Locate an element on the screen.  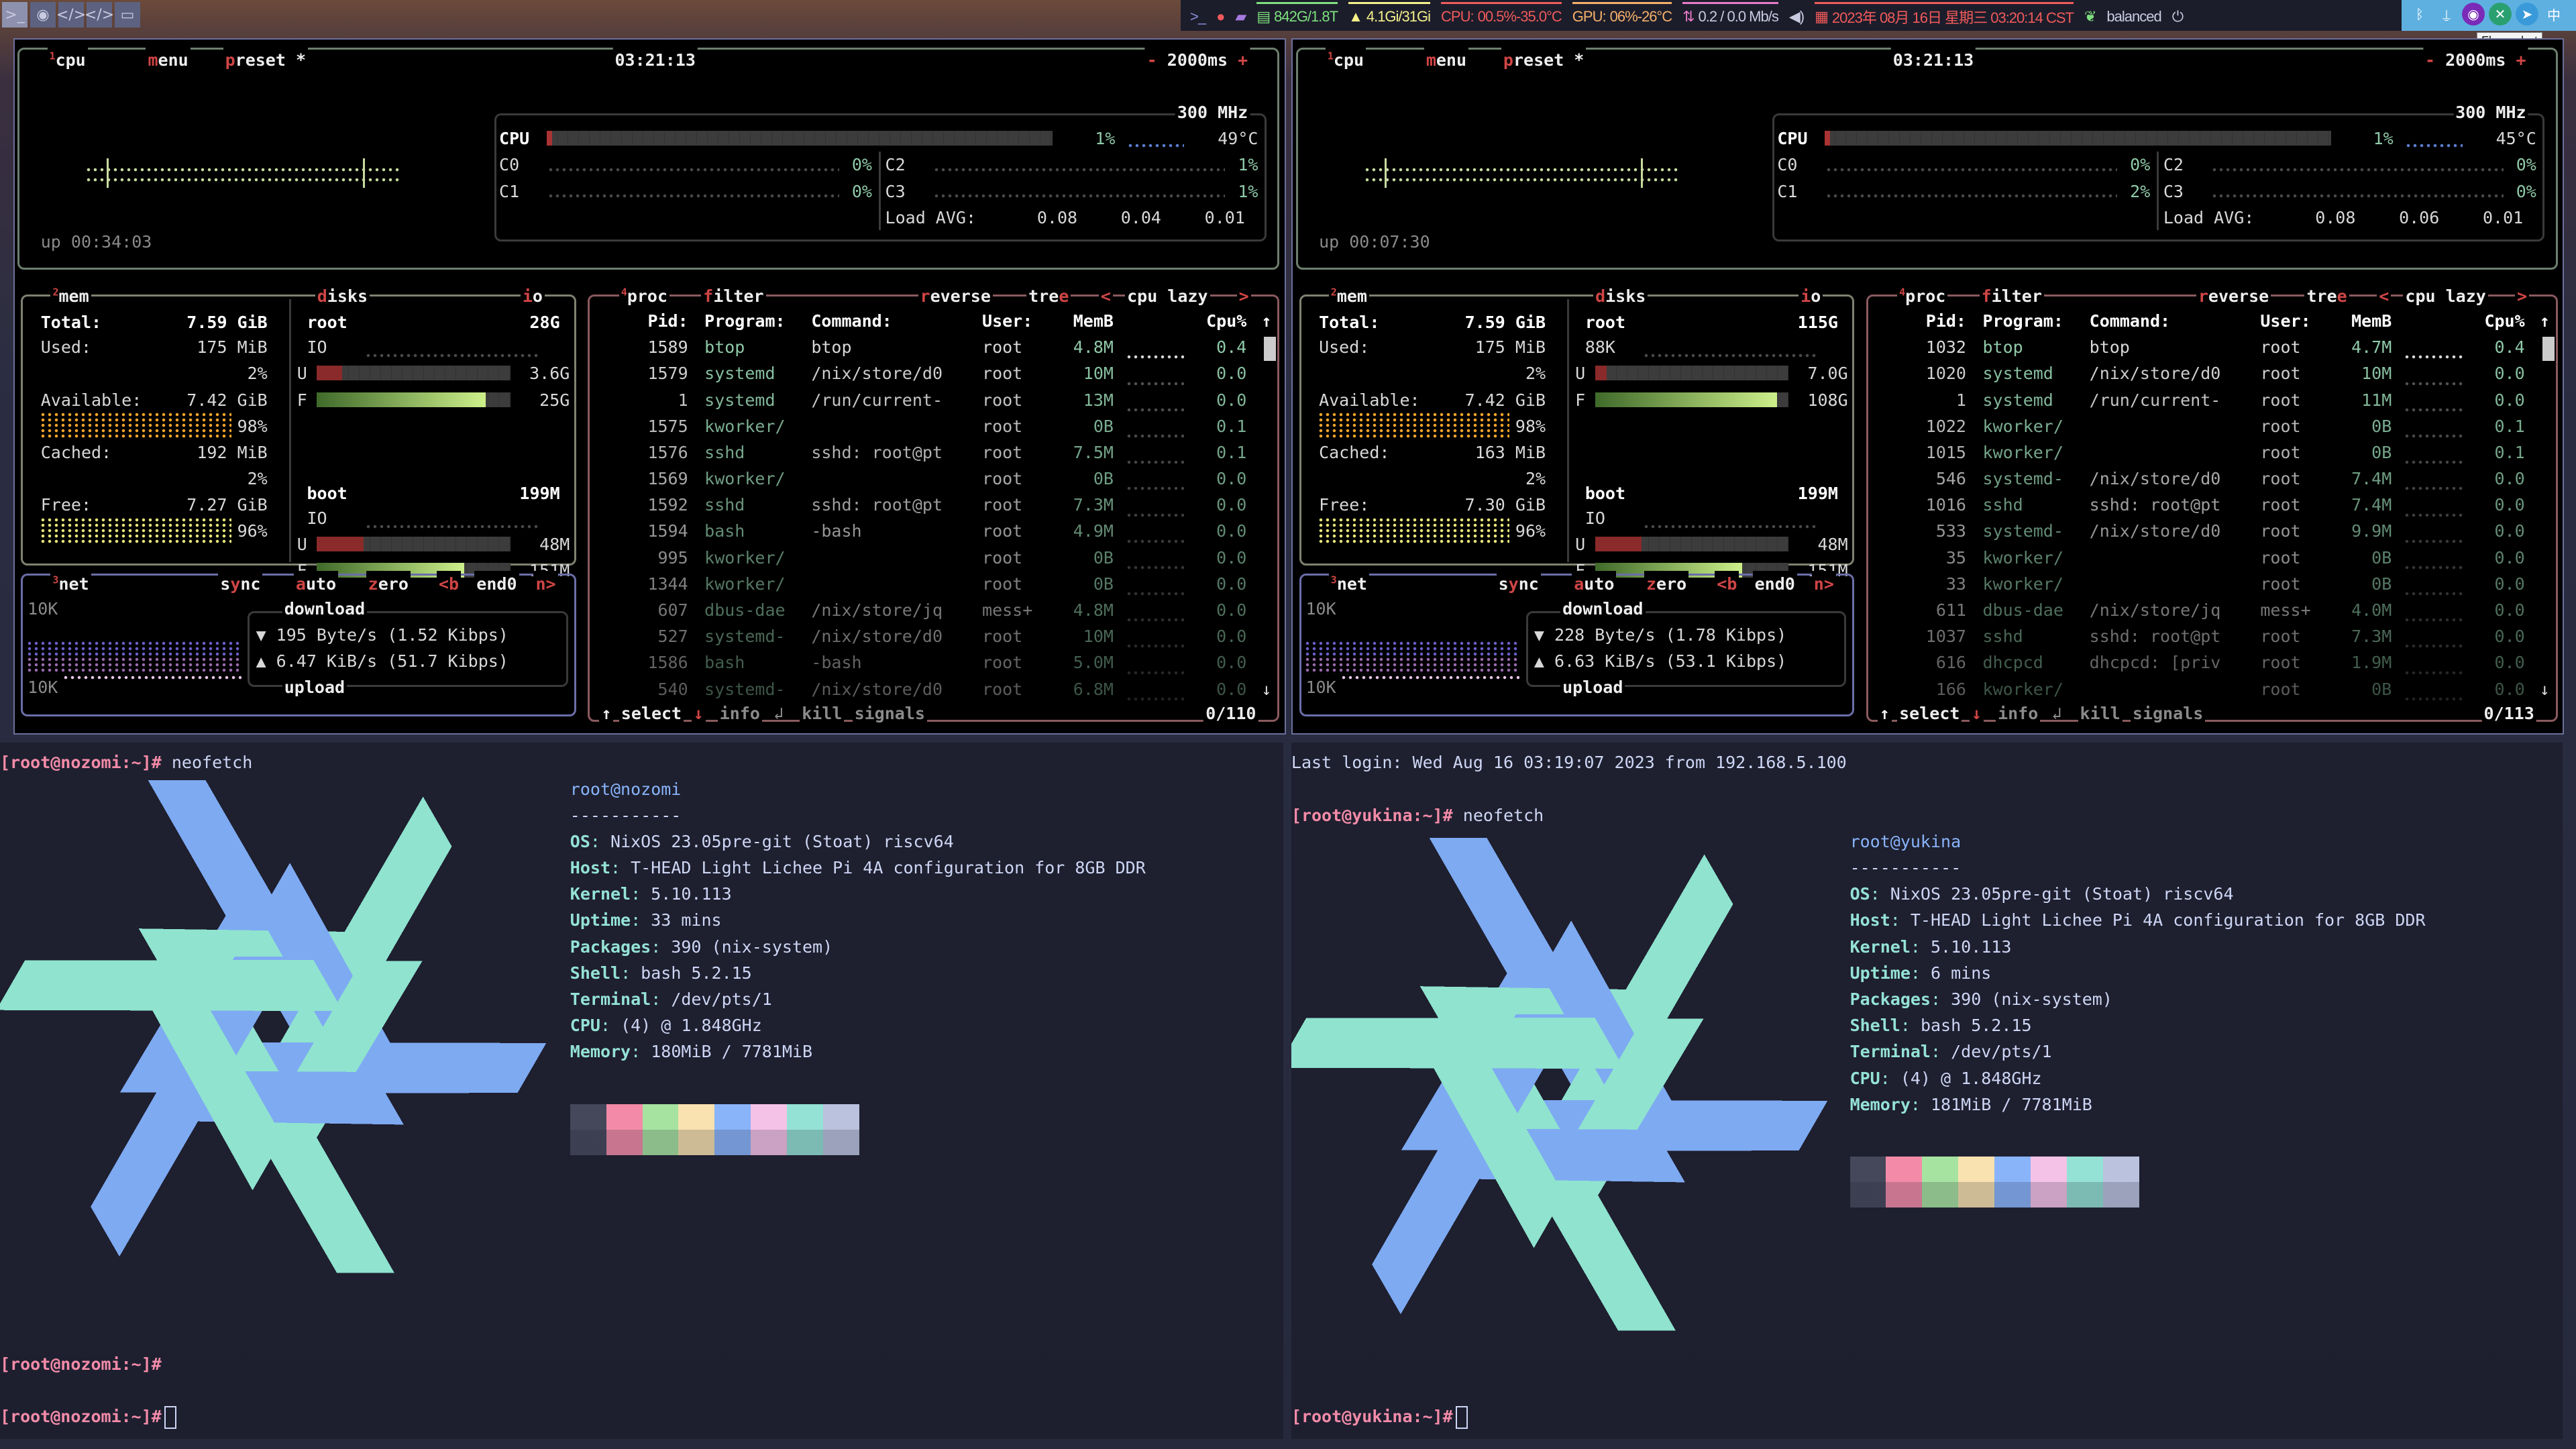
workspace-button: ▭ is located at coordinates (127, 15).